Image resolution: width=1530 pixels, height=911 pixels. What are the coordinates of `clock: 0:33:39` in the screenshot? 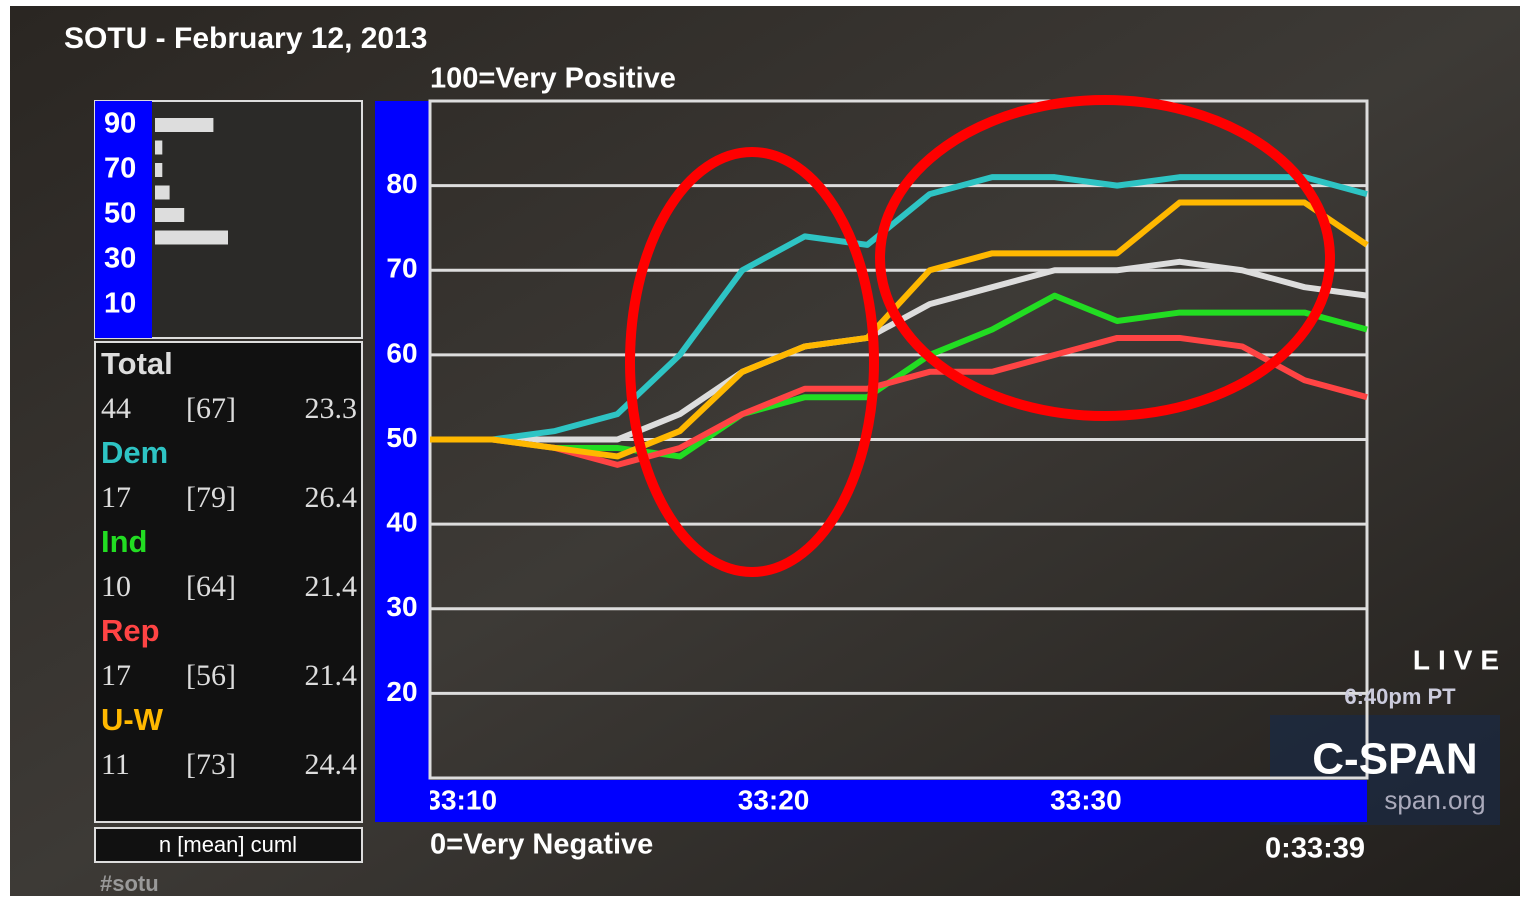 It's located at (1315, 849).